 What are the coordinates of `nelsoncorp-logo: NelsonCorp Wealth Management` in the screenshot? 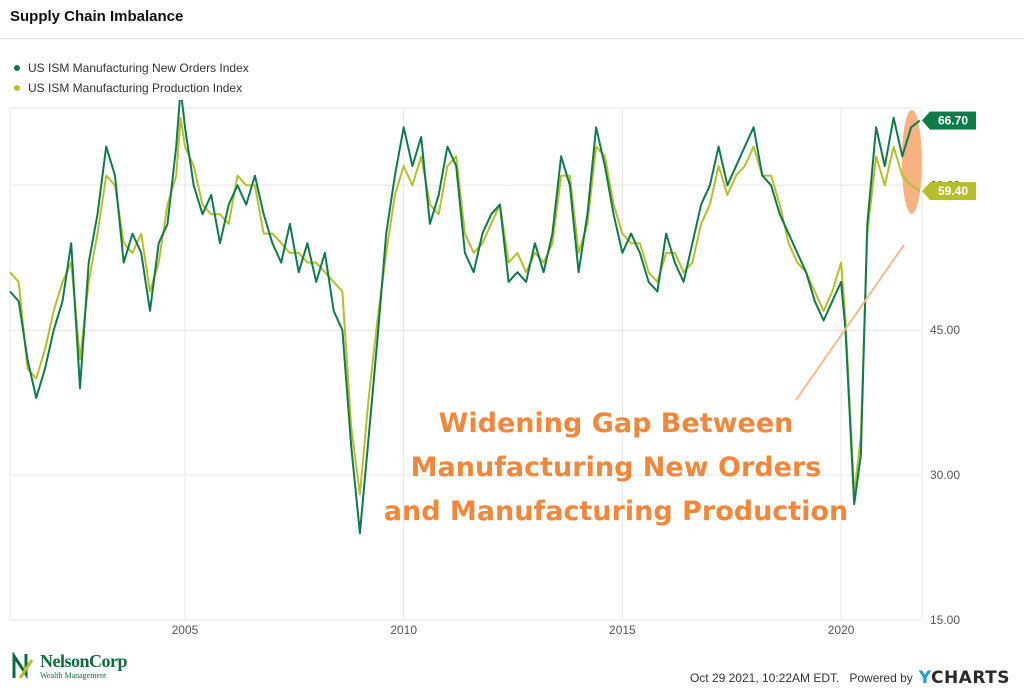 It's located at (70, 665).